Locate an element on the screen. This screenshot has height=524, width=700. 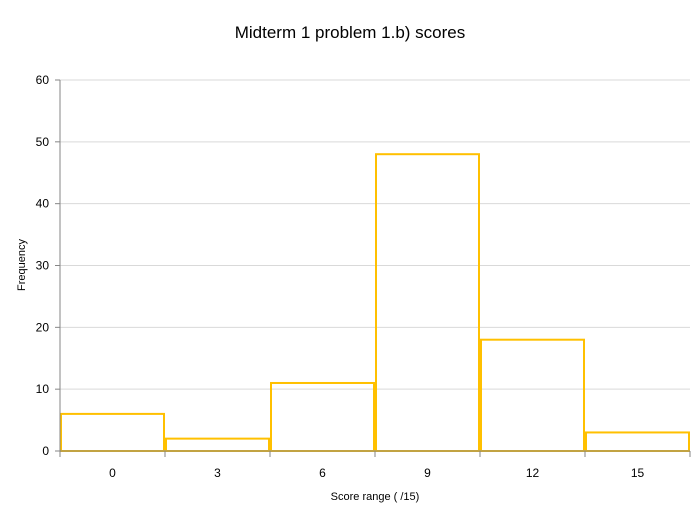
x-axis-label: Score range ( /15) is located at coordinates (375, 497).